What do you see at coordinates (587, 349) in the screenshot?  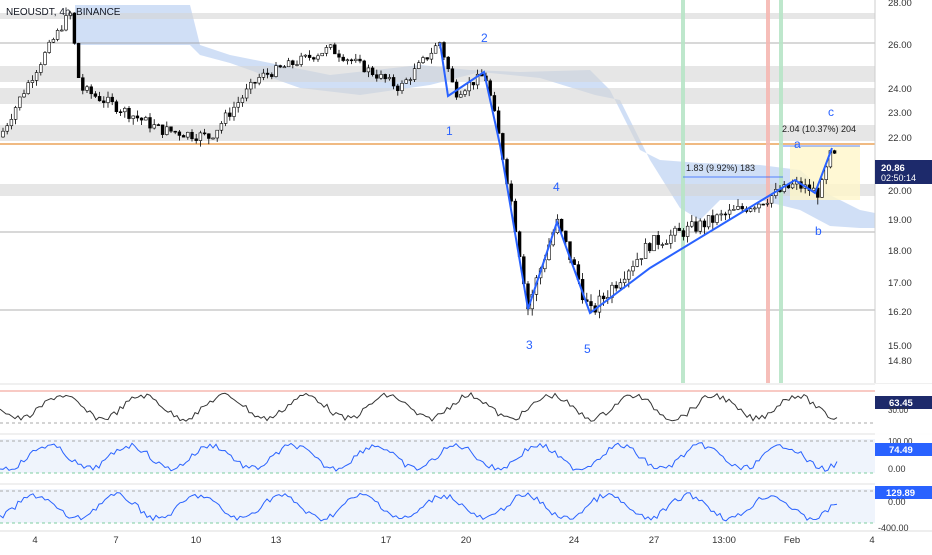 I see `wave-label-5: 5` at bounding box center [587, 349].